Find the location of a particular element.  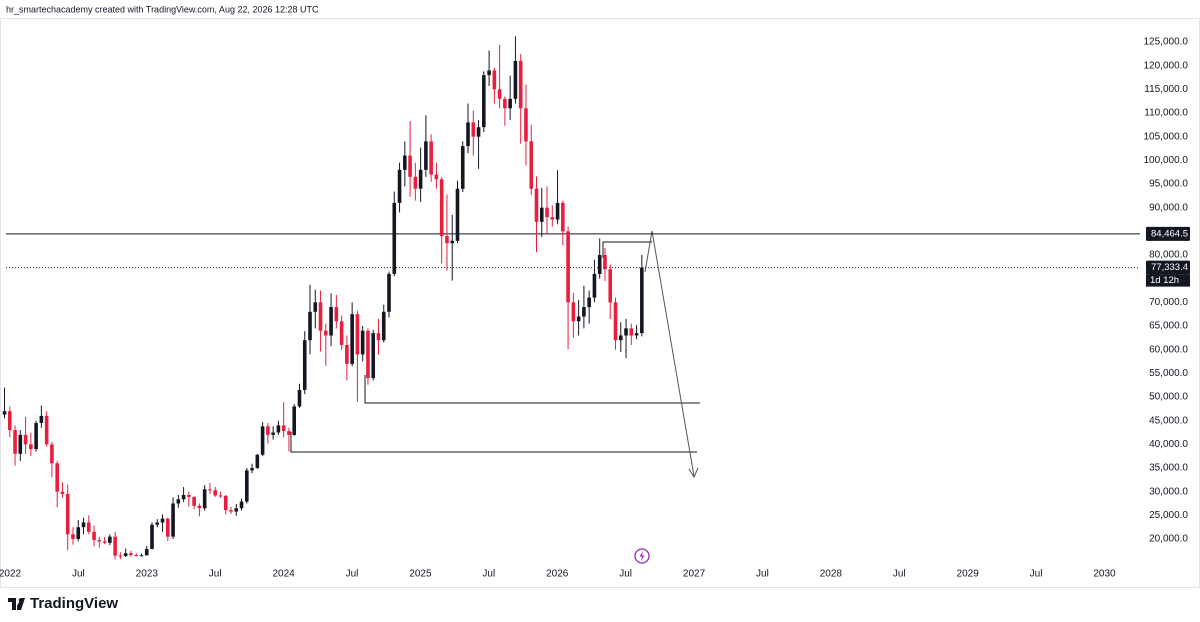

event-icon is located at coordinates (642, 556).